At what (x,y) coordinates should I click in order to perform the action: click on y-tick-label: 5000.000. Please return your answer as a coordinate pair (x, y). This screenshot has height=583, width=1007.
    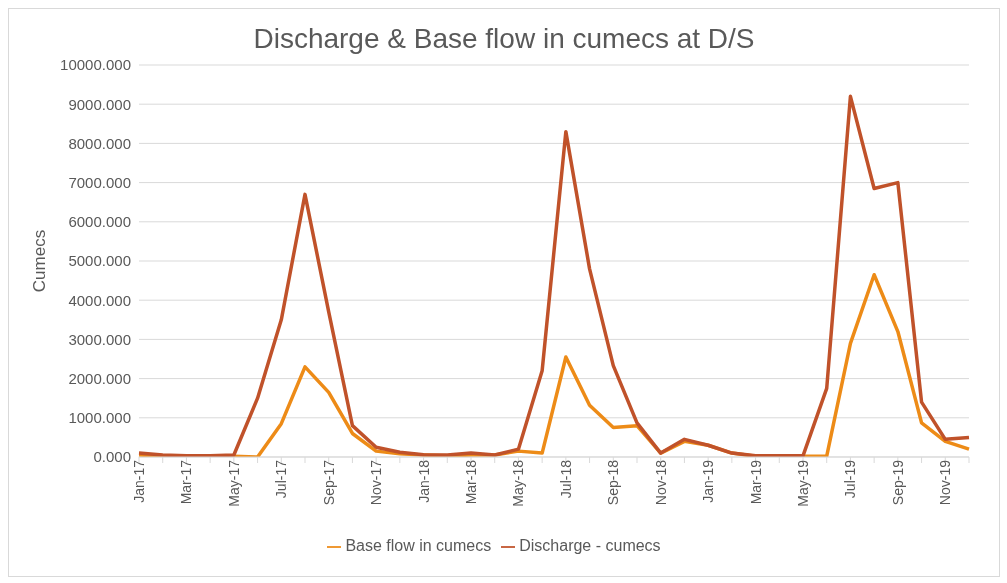
    Looking at the image, I should click on (99, 261).